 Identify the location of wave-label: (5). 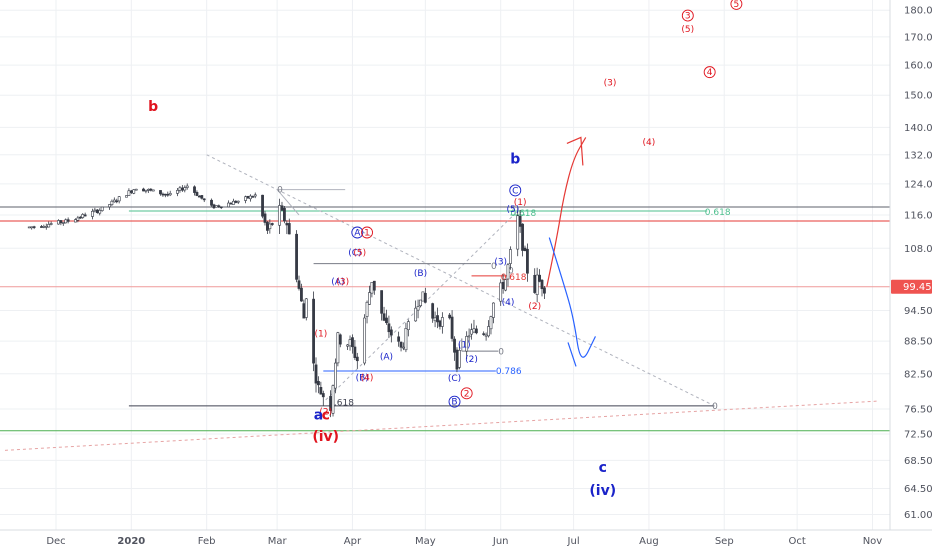
(687, 30).